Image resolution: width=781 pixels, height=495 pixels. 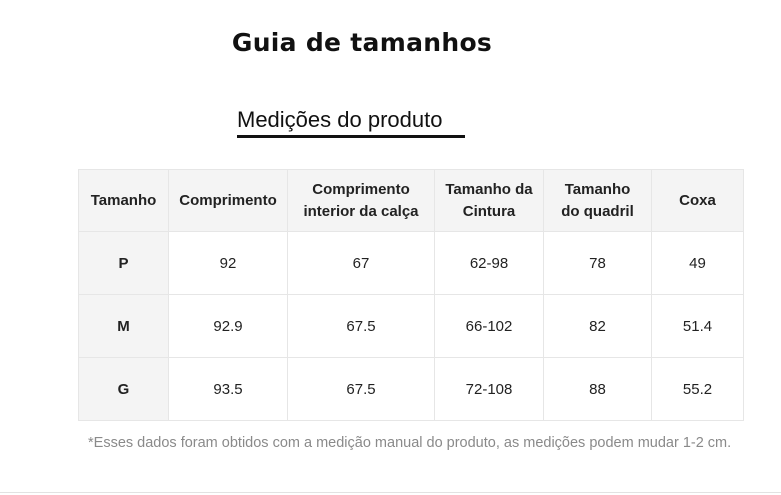 I want to click on header-length: Comprimento, so click(x=228, y=200).